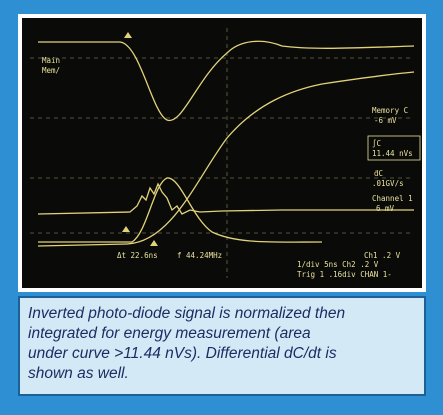 Image resolution: width=443 pixels, height=415 pixels. I want to click on screen-label: ∫C, so click(376, 143).